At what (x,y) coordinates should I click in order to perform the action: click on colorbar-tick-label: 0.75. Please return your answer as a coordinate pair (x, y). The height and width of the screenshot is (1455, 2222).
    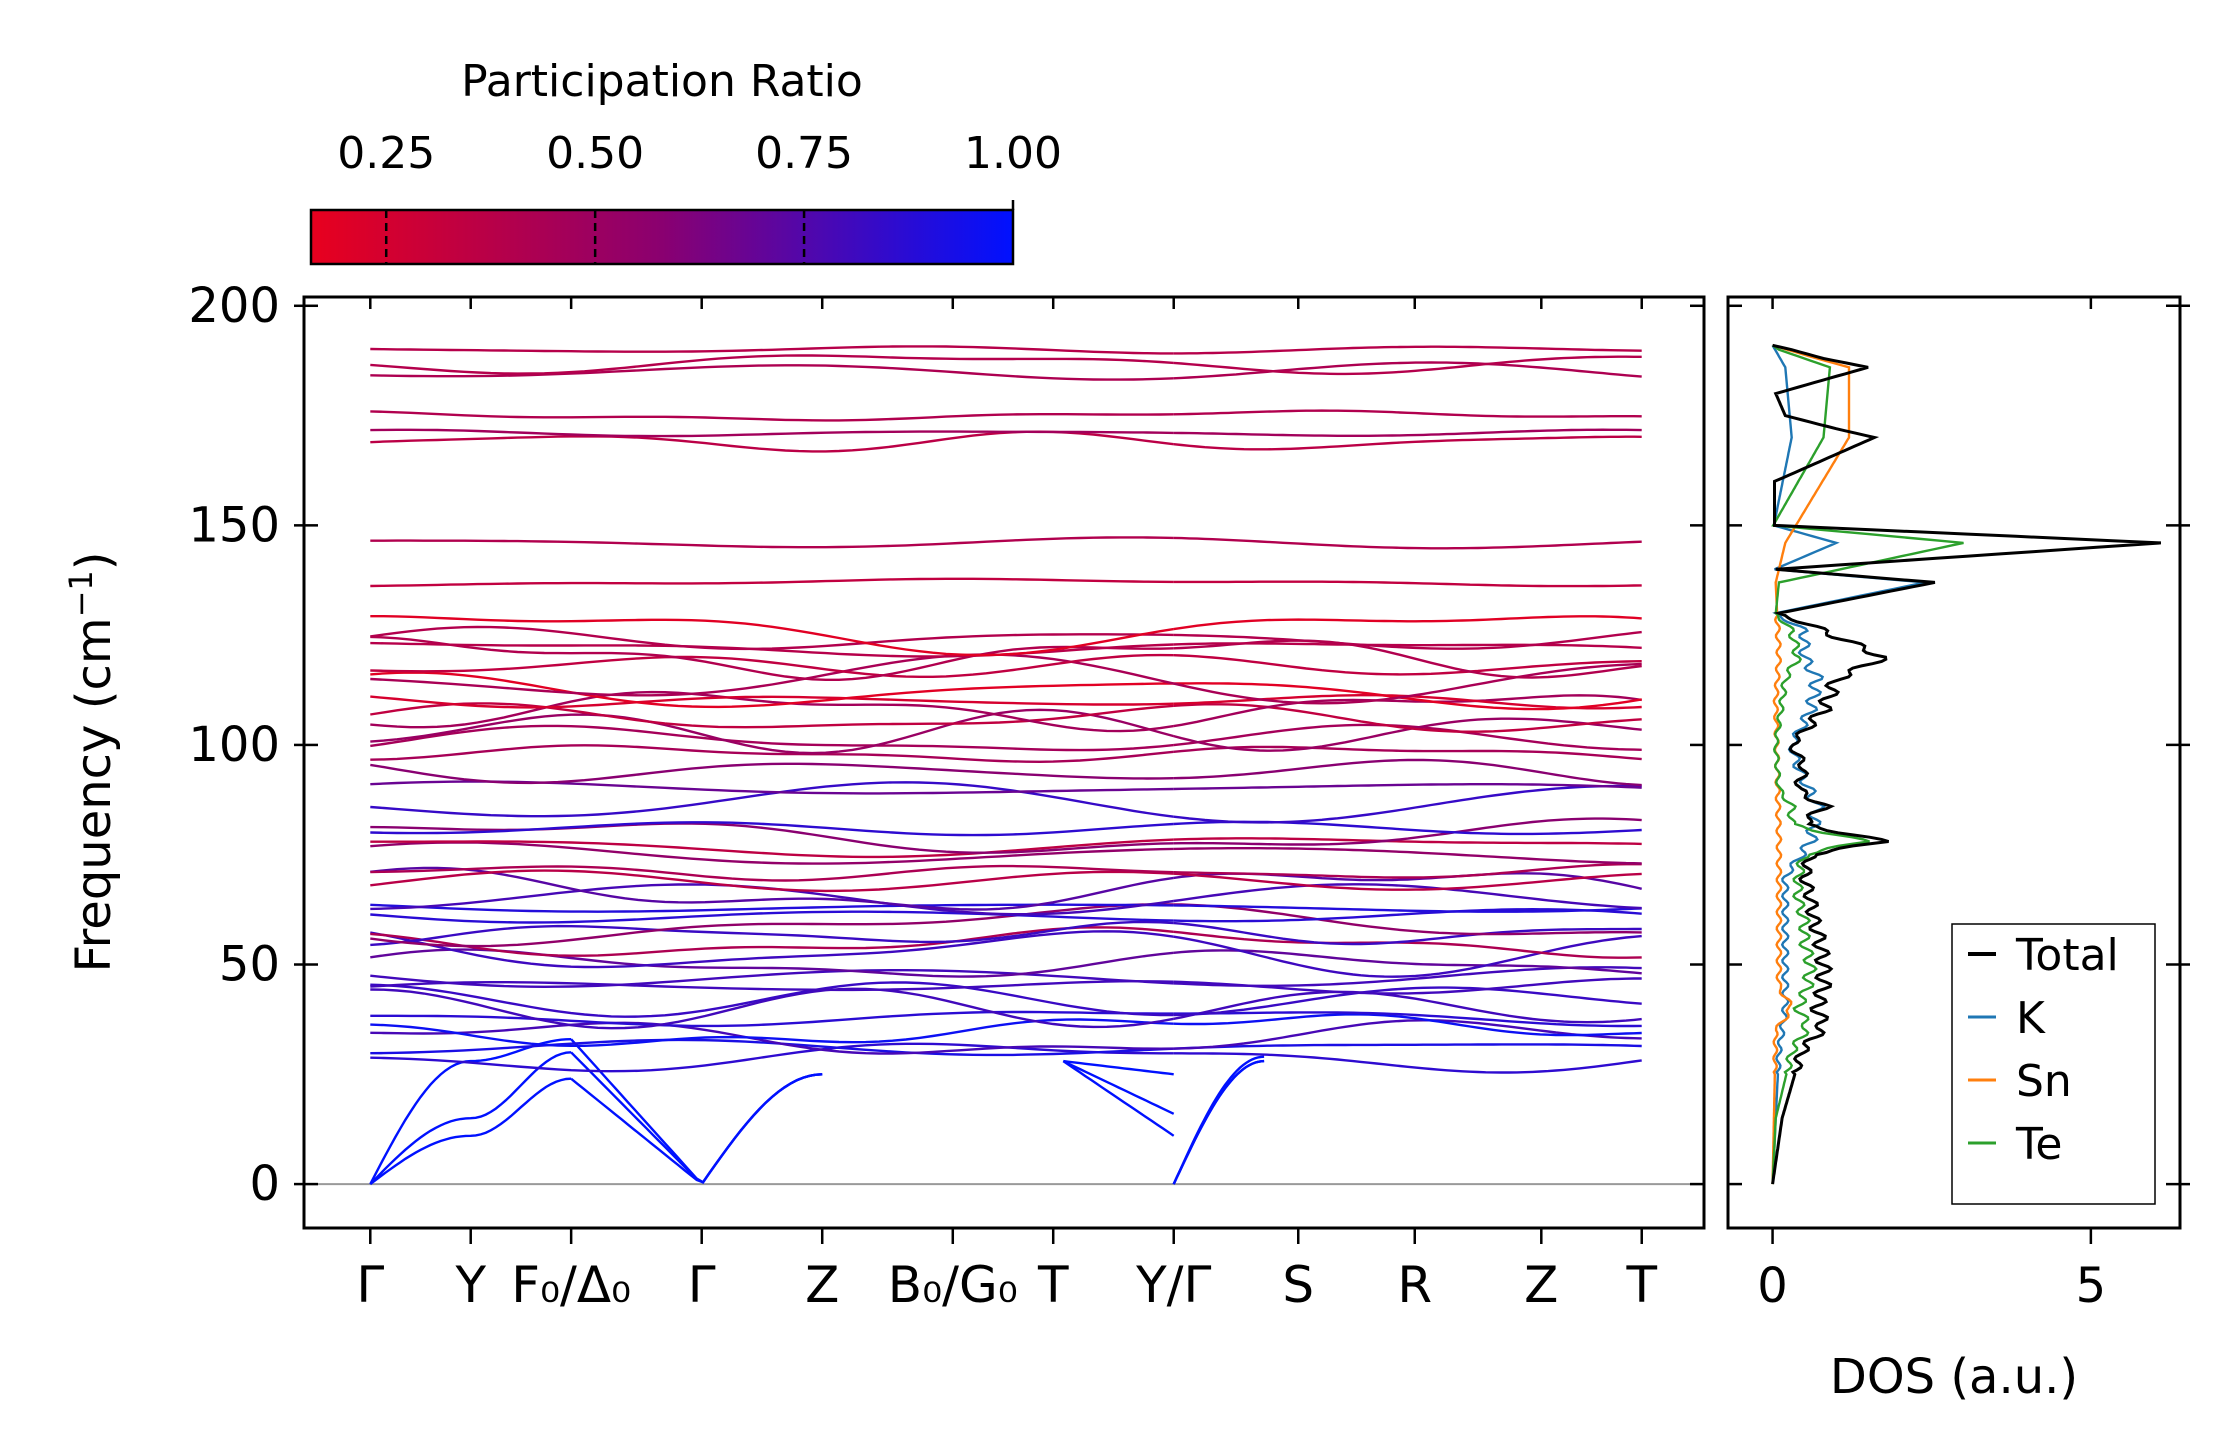
    Looking at the image, I should click on (804, 153).